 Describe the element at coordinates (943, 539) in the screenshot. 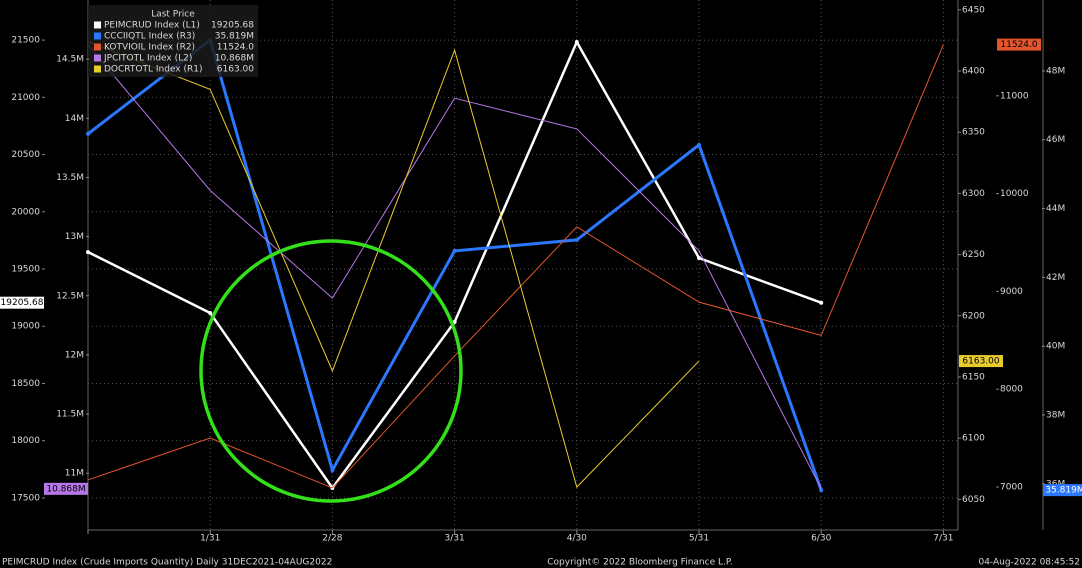

I see `x-tick-label: 7/31` at that location.